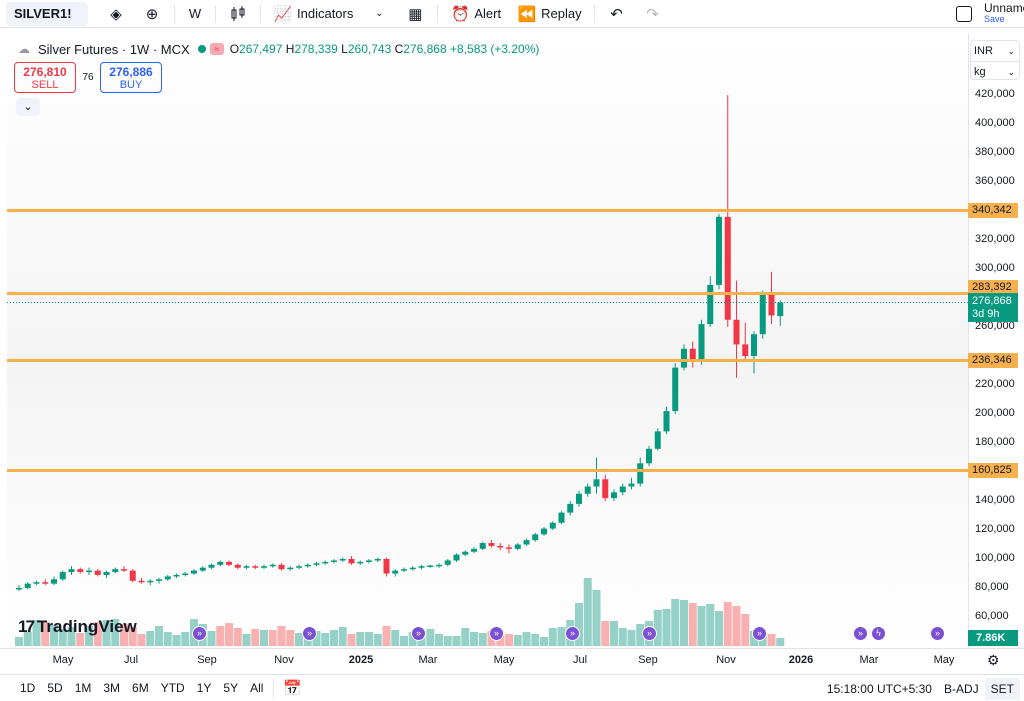 The image size is (1024, 701). I want to click on price-scale, so click(996, 341).